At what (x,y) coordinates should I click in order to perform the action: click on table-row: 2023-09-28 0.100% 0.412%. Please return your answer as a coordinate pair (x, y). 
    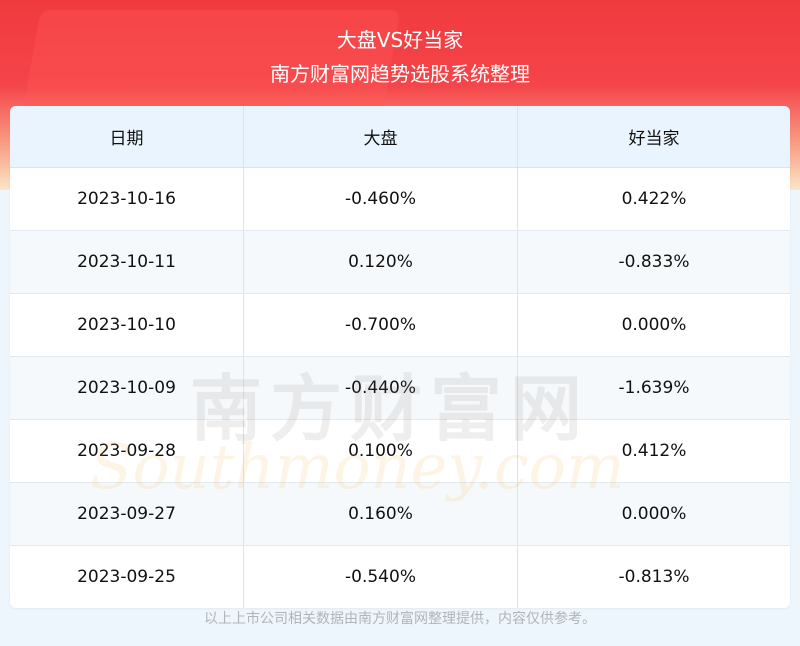
    Looking at the image, I should click on (400, 451).